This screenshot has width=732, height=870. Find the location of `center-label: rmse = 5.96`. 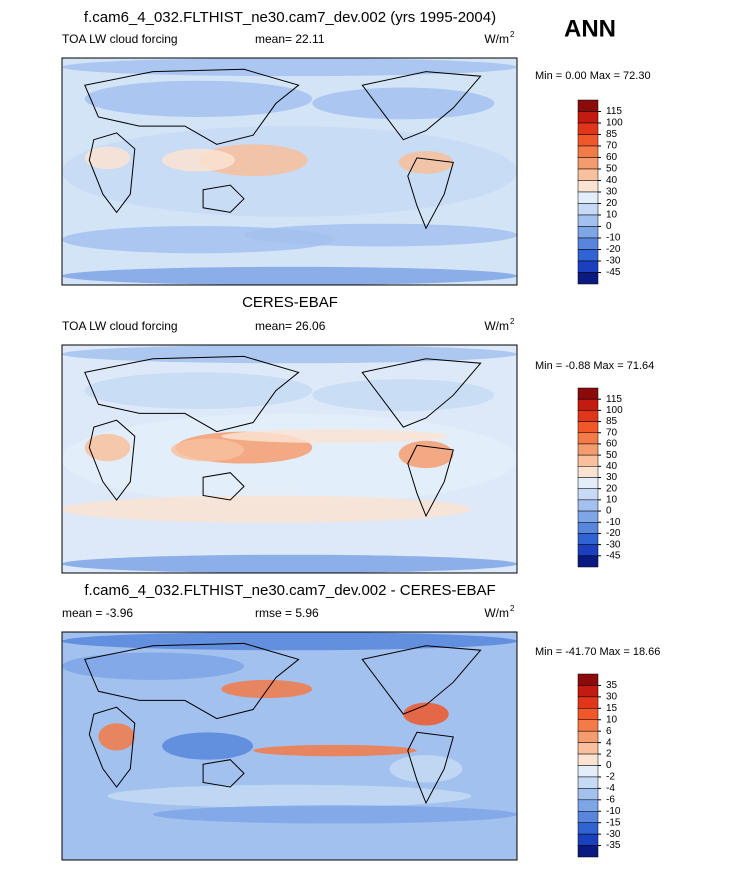

center-label: rmse = 5.96 is located at coordinates (287, 613).